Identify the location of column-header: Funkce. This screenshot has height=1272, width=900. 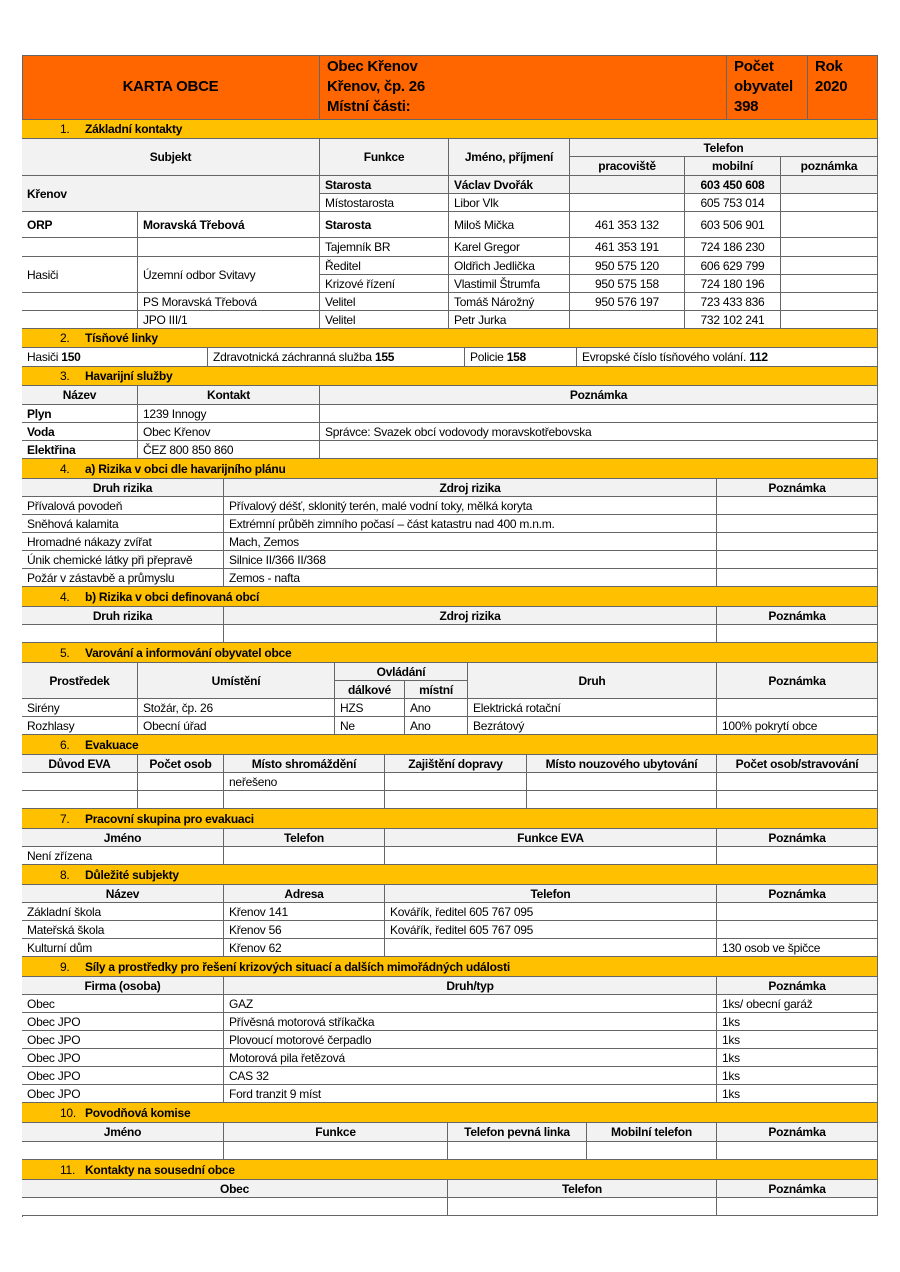
(336, 1132).